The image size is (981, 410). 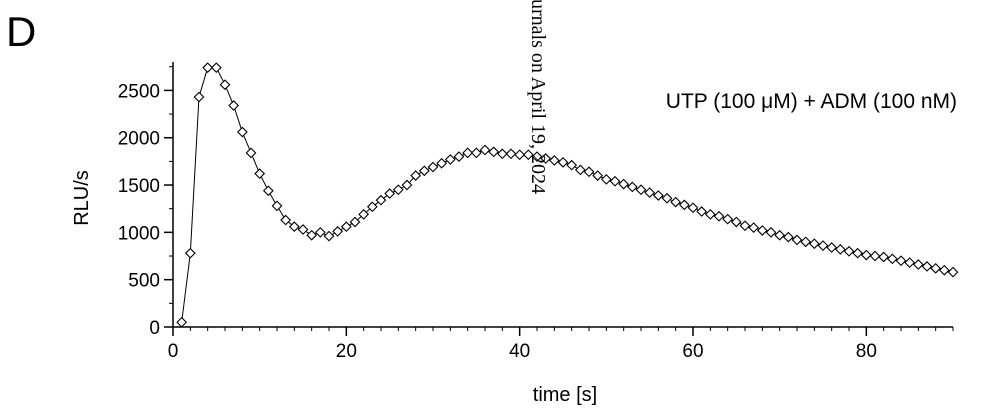 I want to click on x-axis-label: time [s], so click(x=565, y=395).